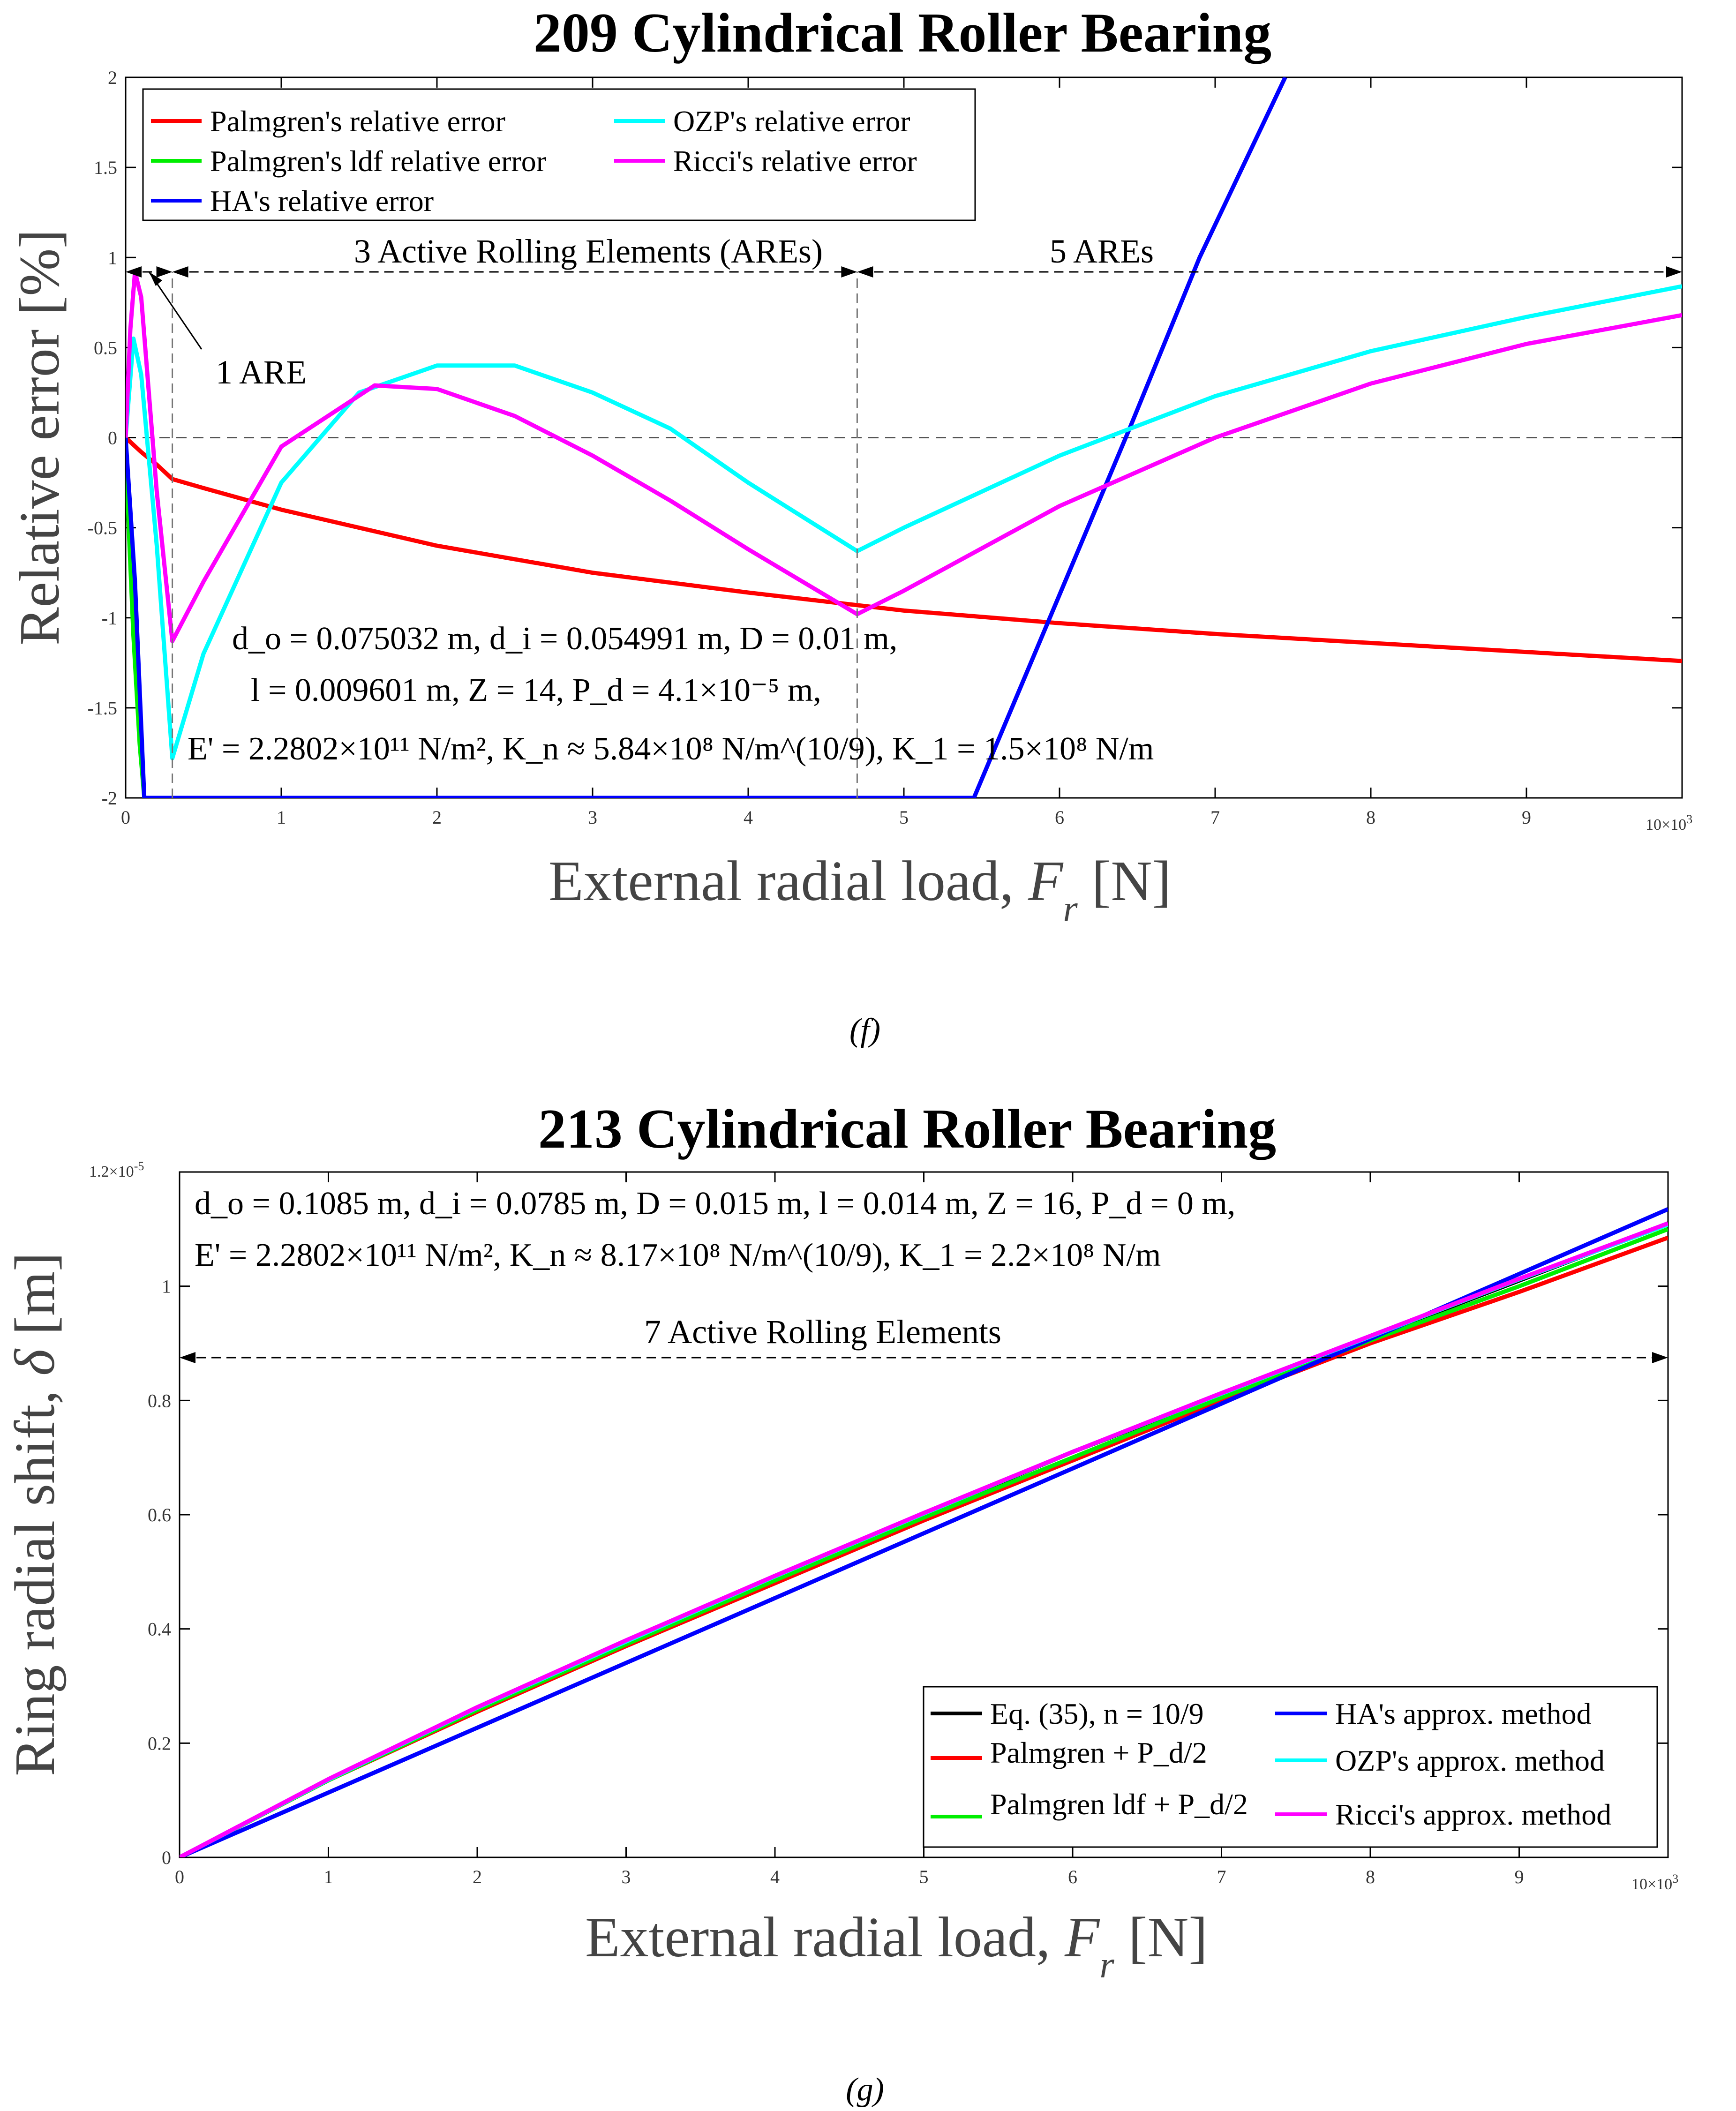 The height and width of the screenshot is (2111, 1736). Describe the element at coordinates (1098, 1752) in the screenshot. I see `legend-label-palmgren-g: Palmgren + P_d/2` at that location.